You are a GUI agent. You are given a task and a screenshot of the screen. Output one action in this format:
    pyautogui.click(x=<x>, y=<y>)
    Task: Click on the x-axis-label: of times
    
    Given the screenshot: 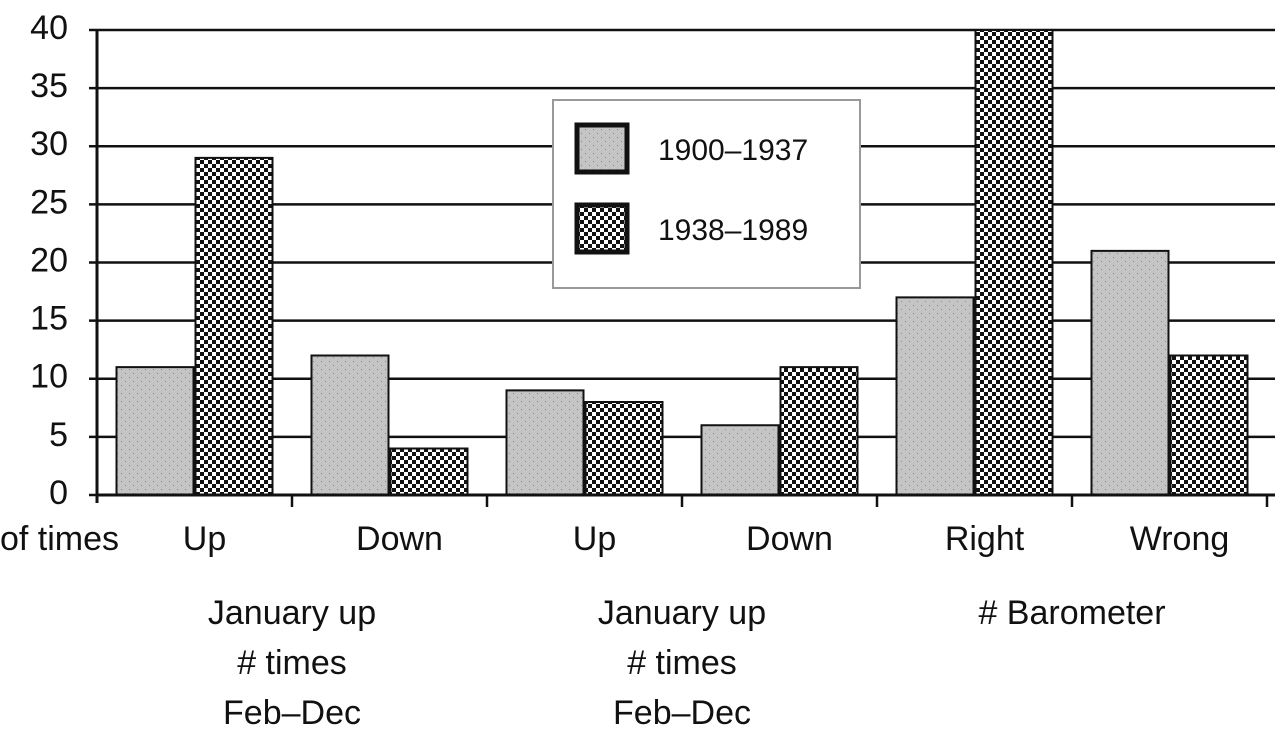 What is the action you would take?
    pyautogui.click(x=59, y=539)
    